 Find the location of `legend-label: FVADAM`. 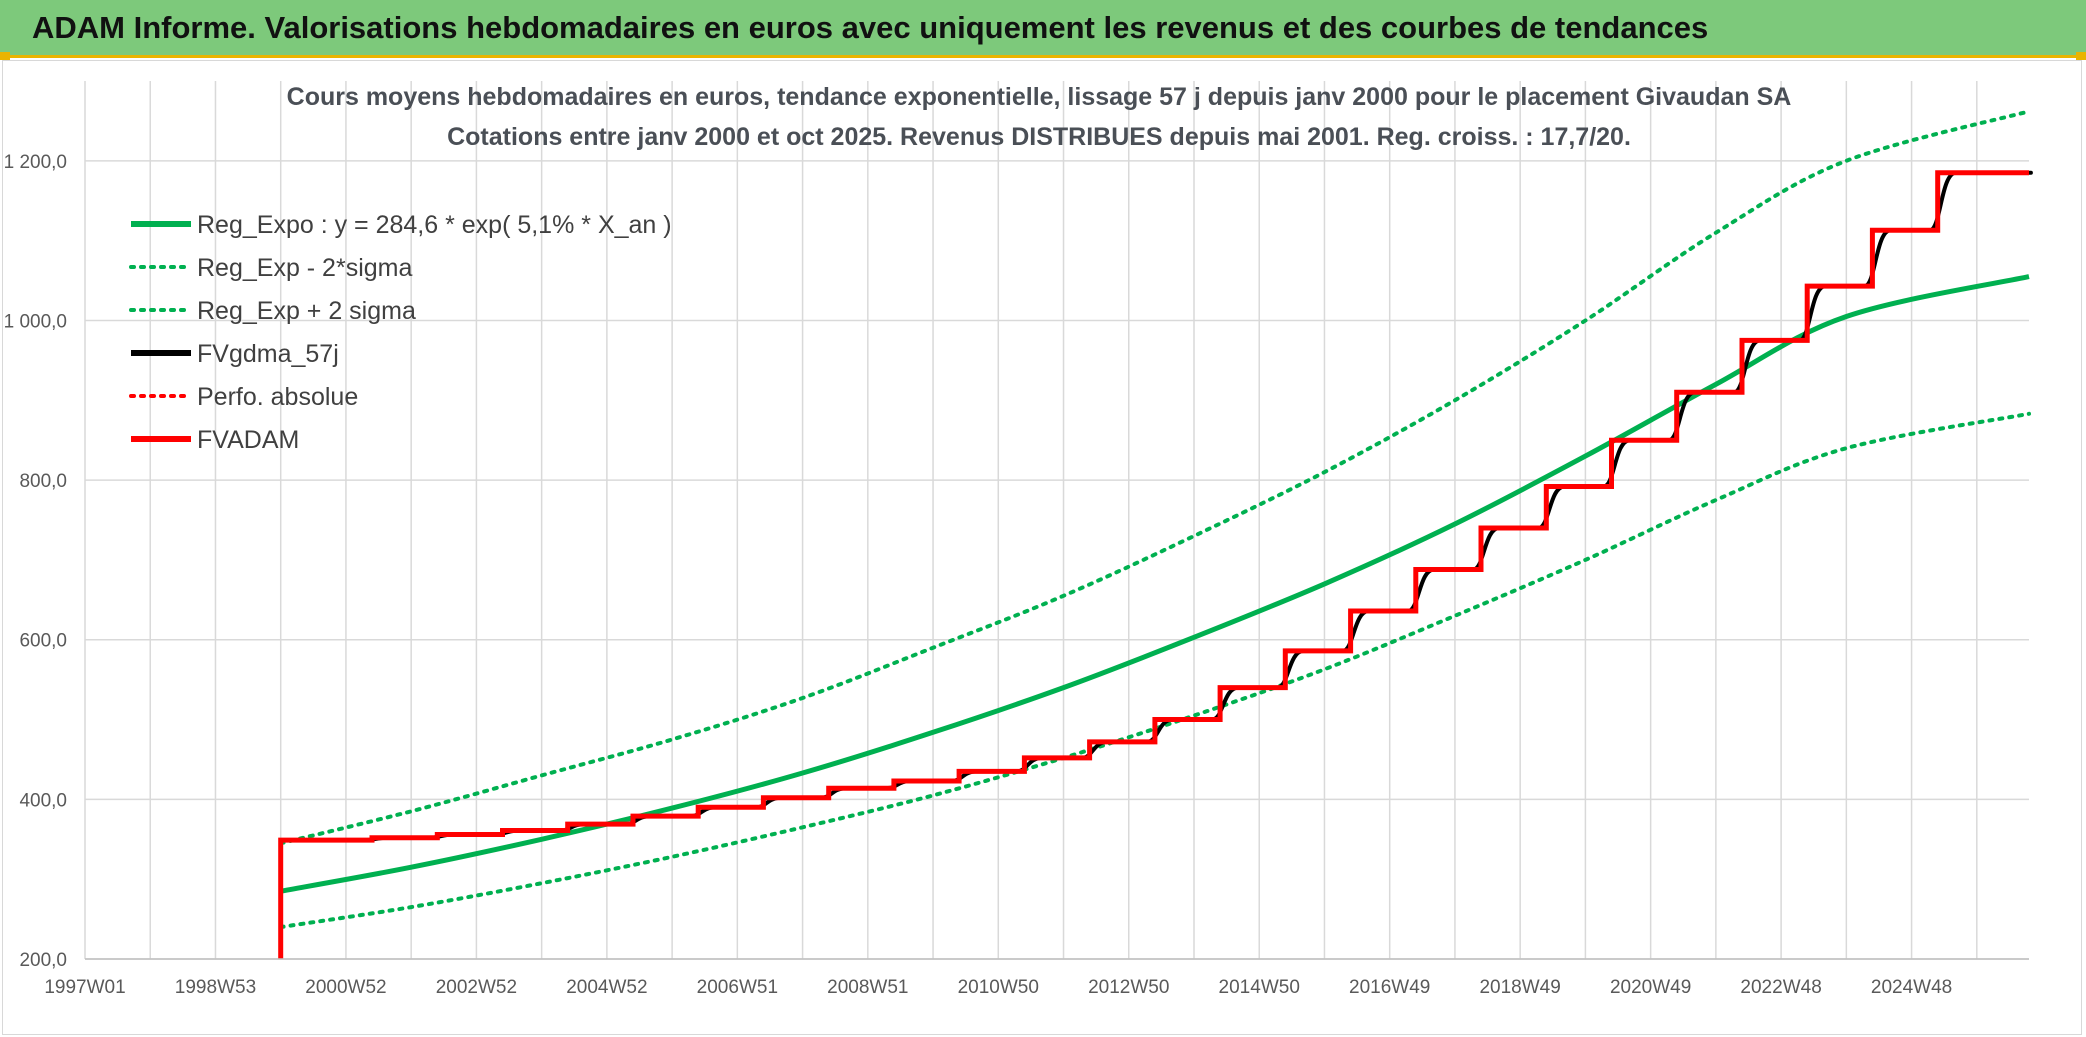

legend-label: FVADAM is located at coordinates (248, 440).